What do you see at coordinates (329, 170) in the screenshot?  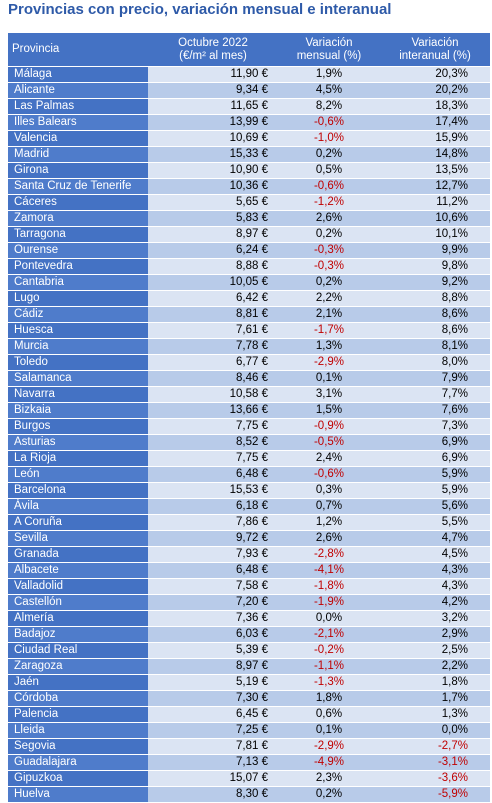 I see `value-cell: 0,5%` at bounding box center [329, 170].